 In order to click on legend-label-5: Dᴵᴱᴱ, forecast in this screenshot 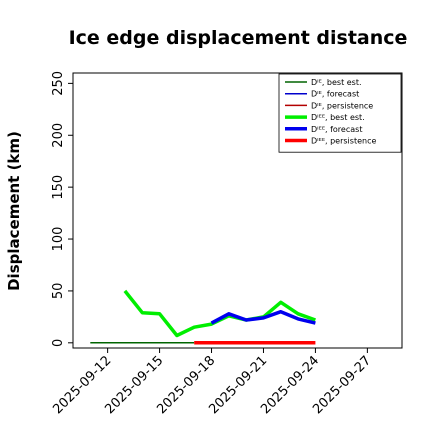, I will do `click(336, 129)`.